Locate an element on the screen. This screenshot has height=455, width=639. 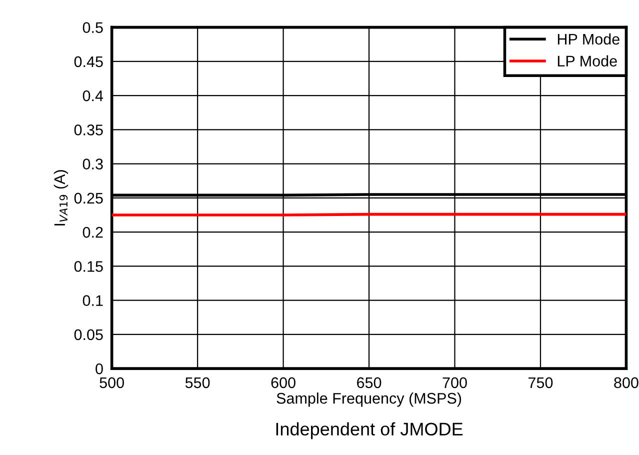
y-axis-title: I$_{VA19}$ (A) is located at coordinates (61, 198).